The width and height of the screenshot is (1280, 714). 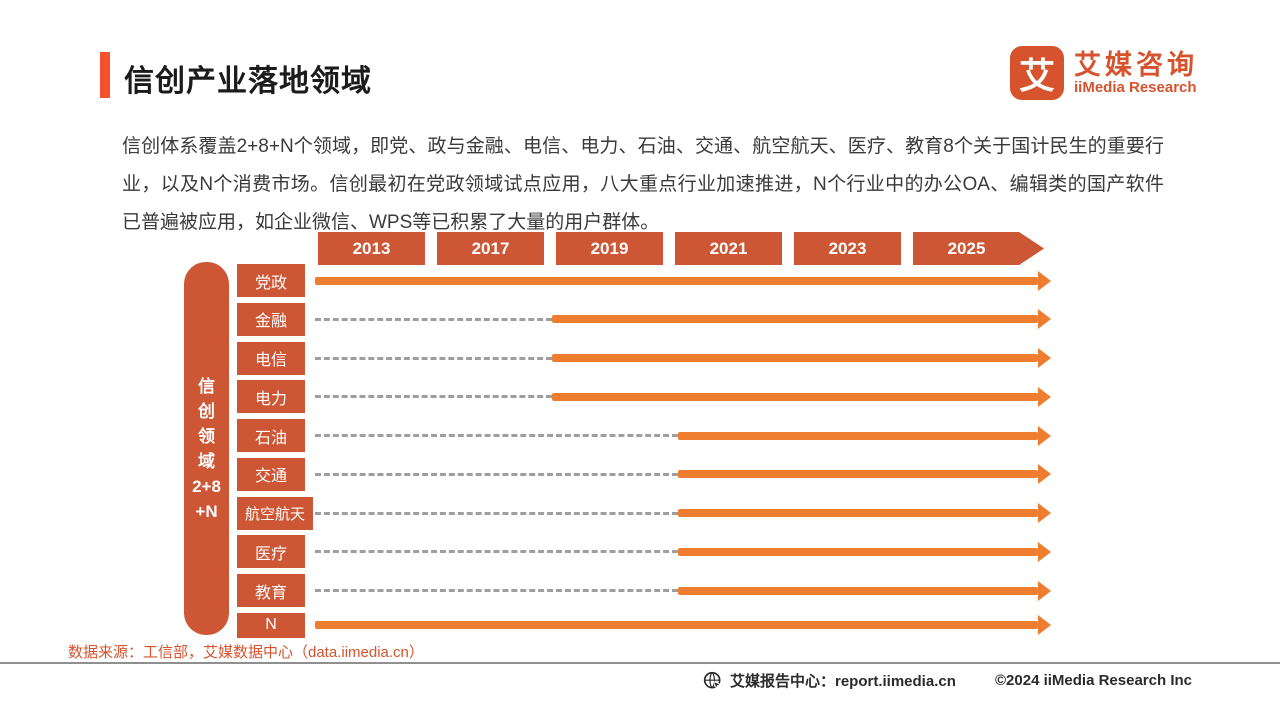 What do you see at coordinates (271, 397) in the screenshot?
I see `row-label: 电力` at bounding box center [271, 397].